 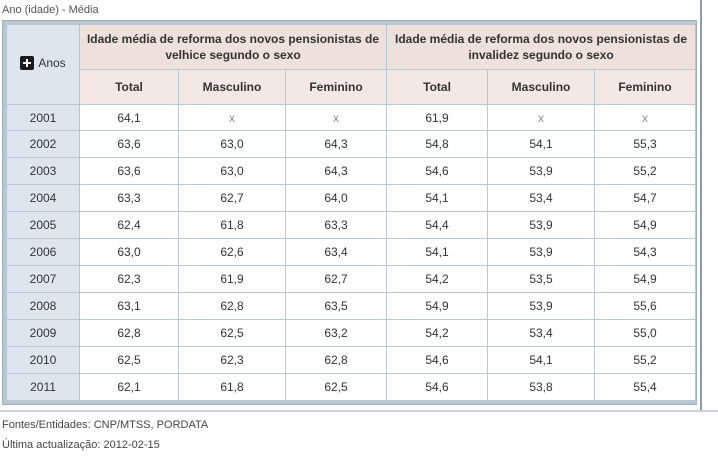 What do you see at coordinates (336, 333) in the screenshot?
I see `value-cell: 63,2` at bounding box center [336, 333].